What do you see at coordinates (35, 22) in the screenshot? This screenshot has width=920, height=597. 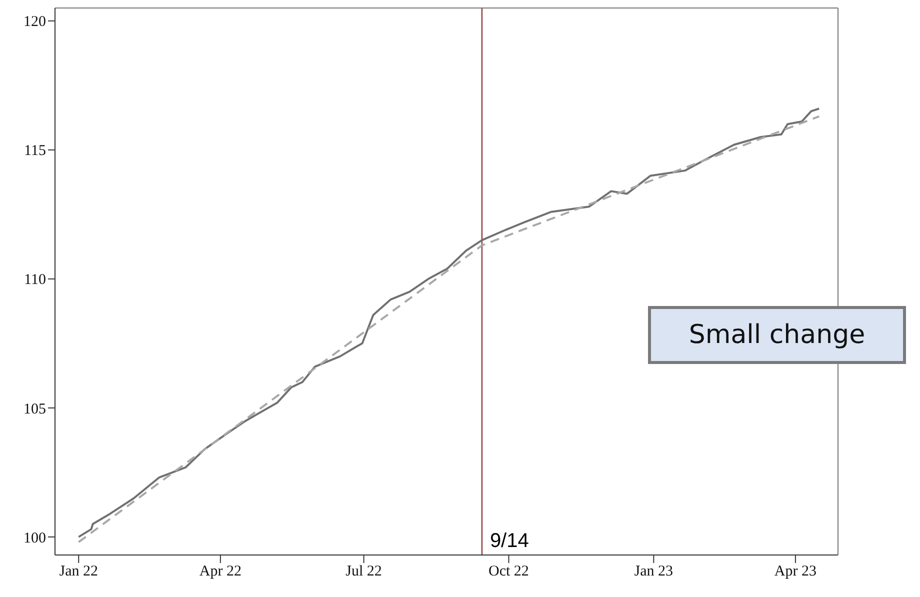 I see `y-tick-label: 120` at bounding box center [35, 22].